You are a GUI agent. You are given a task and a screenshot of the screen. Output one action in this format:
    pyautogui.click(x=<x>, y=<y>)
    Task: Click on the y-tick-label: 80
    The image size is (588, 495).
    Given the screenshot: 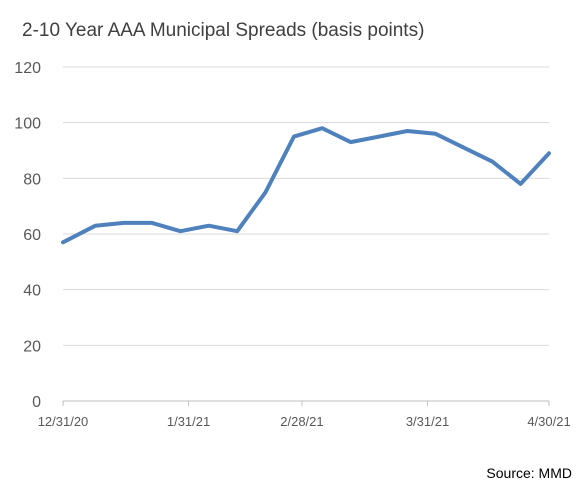 What is the action you would take?
    pyautogui.click(x=32, y=179)
    